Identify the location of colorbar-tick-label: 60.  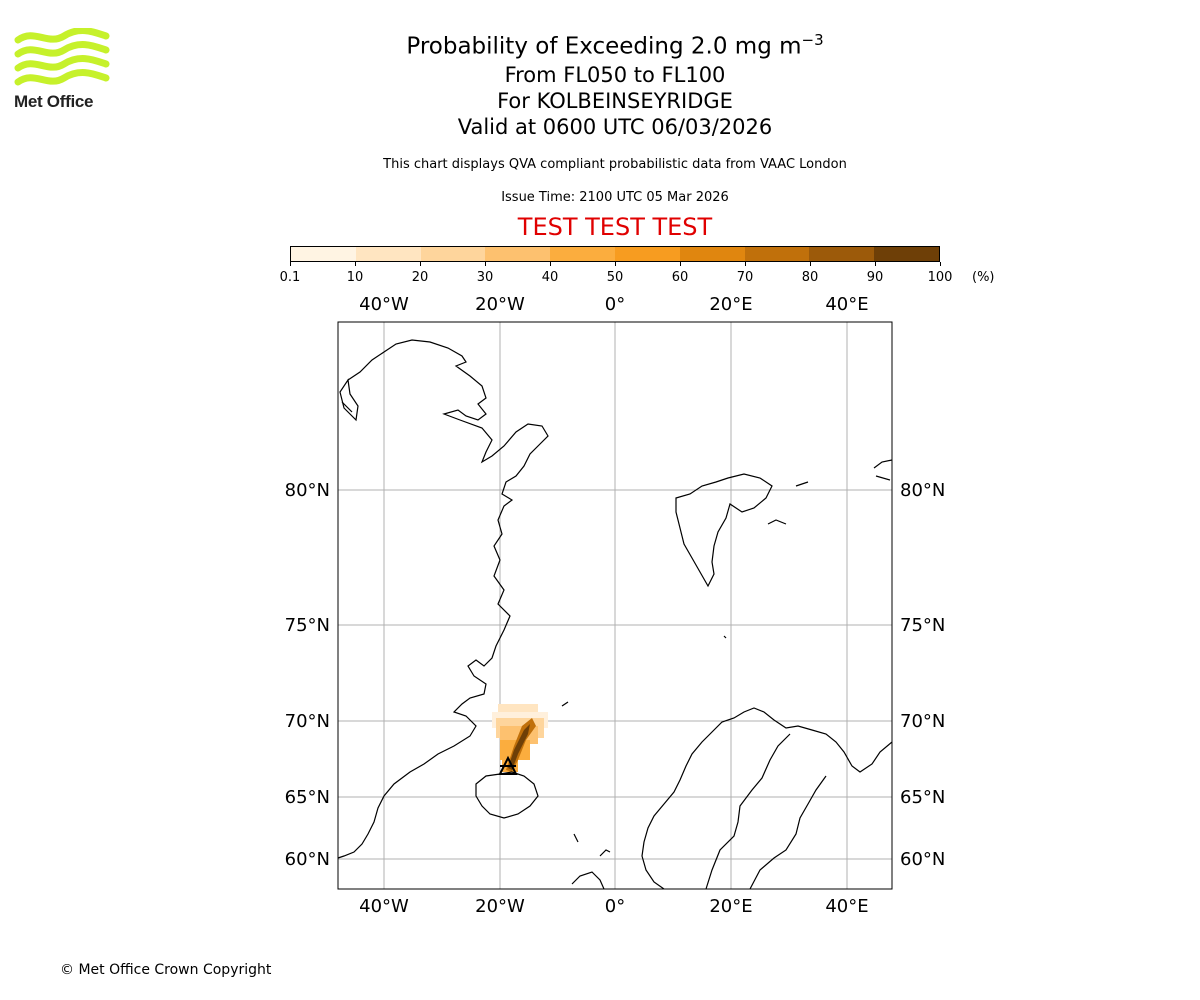
(680, 277).